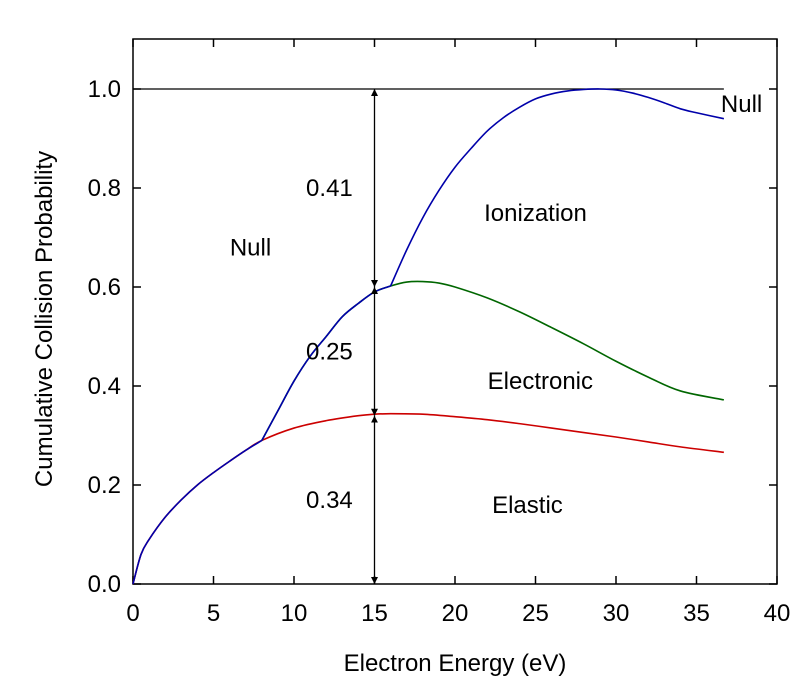 The width and height of the screenshot is (805, 687). What do you see at coordinates (104, 287) in the screenshot?
I see `y-tick-label: 0.6` at bounding box center [104, 287].